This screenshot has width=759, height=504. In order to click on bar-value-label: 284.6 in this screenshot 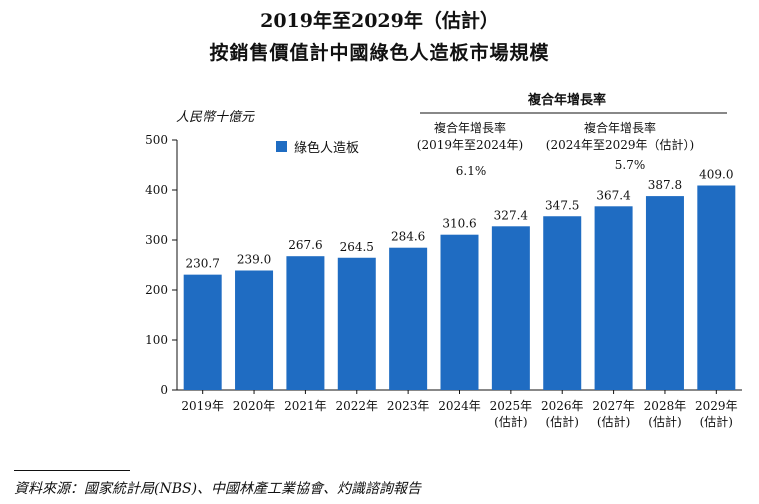, I will do `click(408, 237)`.